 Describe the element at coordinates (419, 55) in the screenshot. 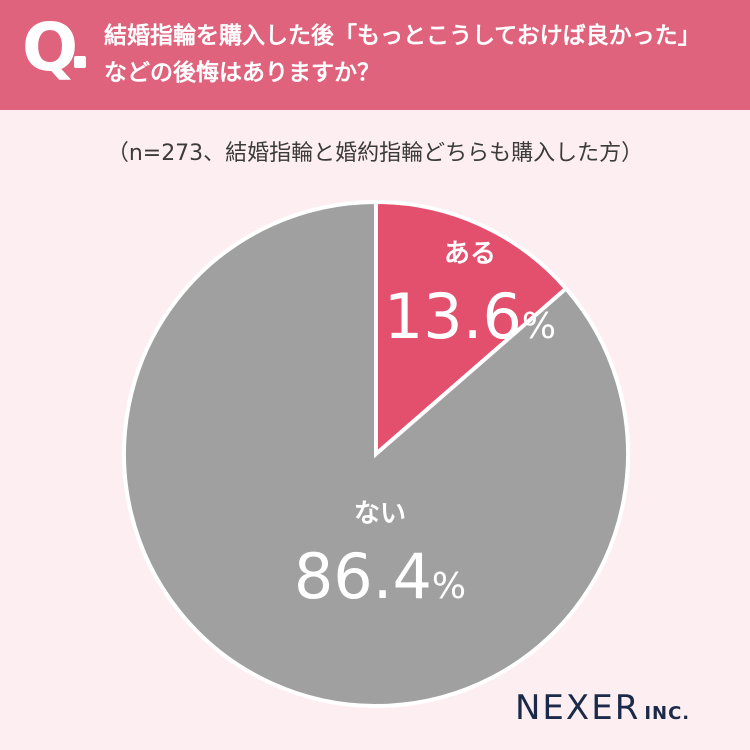

I see `question-text: 結婚指輪を購入した後「もっとこうしておけば良かった」 などの後悔はありますか？` at that location.